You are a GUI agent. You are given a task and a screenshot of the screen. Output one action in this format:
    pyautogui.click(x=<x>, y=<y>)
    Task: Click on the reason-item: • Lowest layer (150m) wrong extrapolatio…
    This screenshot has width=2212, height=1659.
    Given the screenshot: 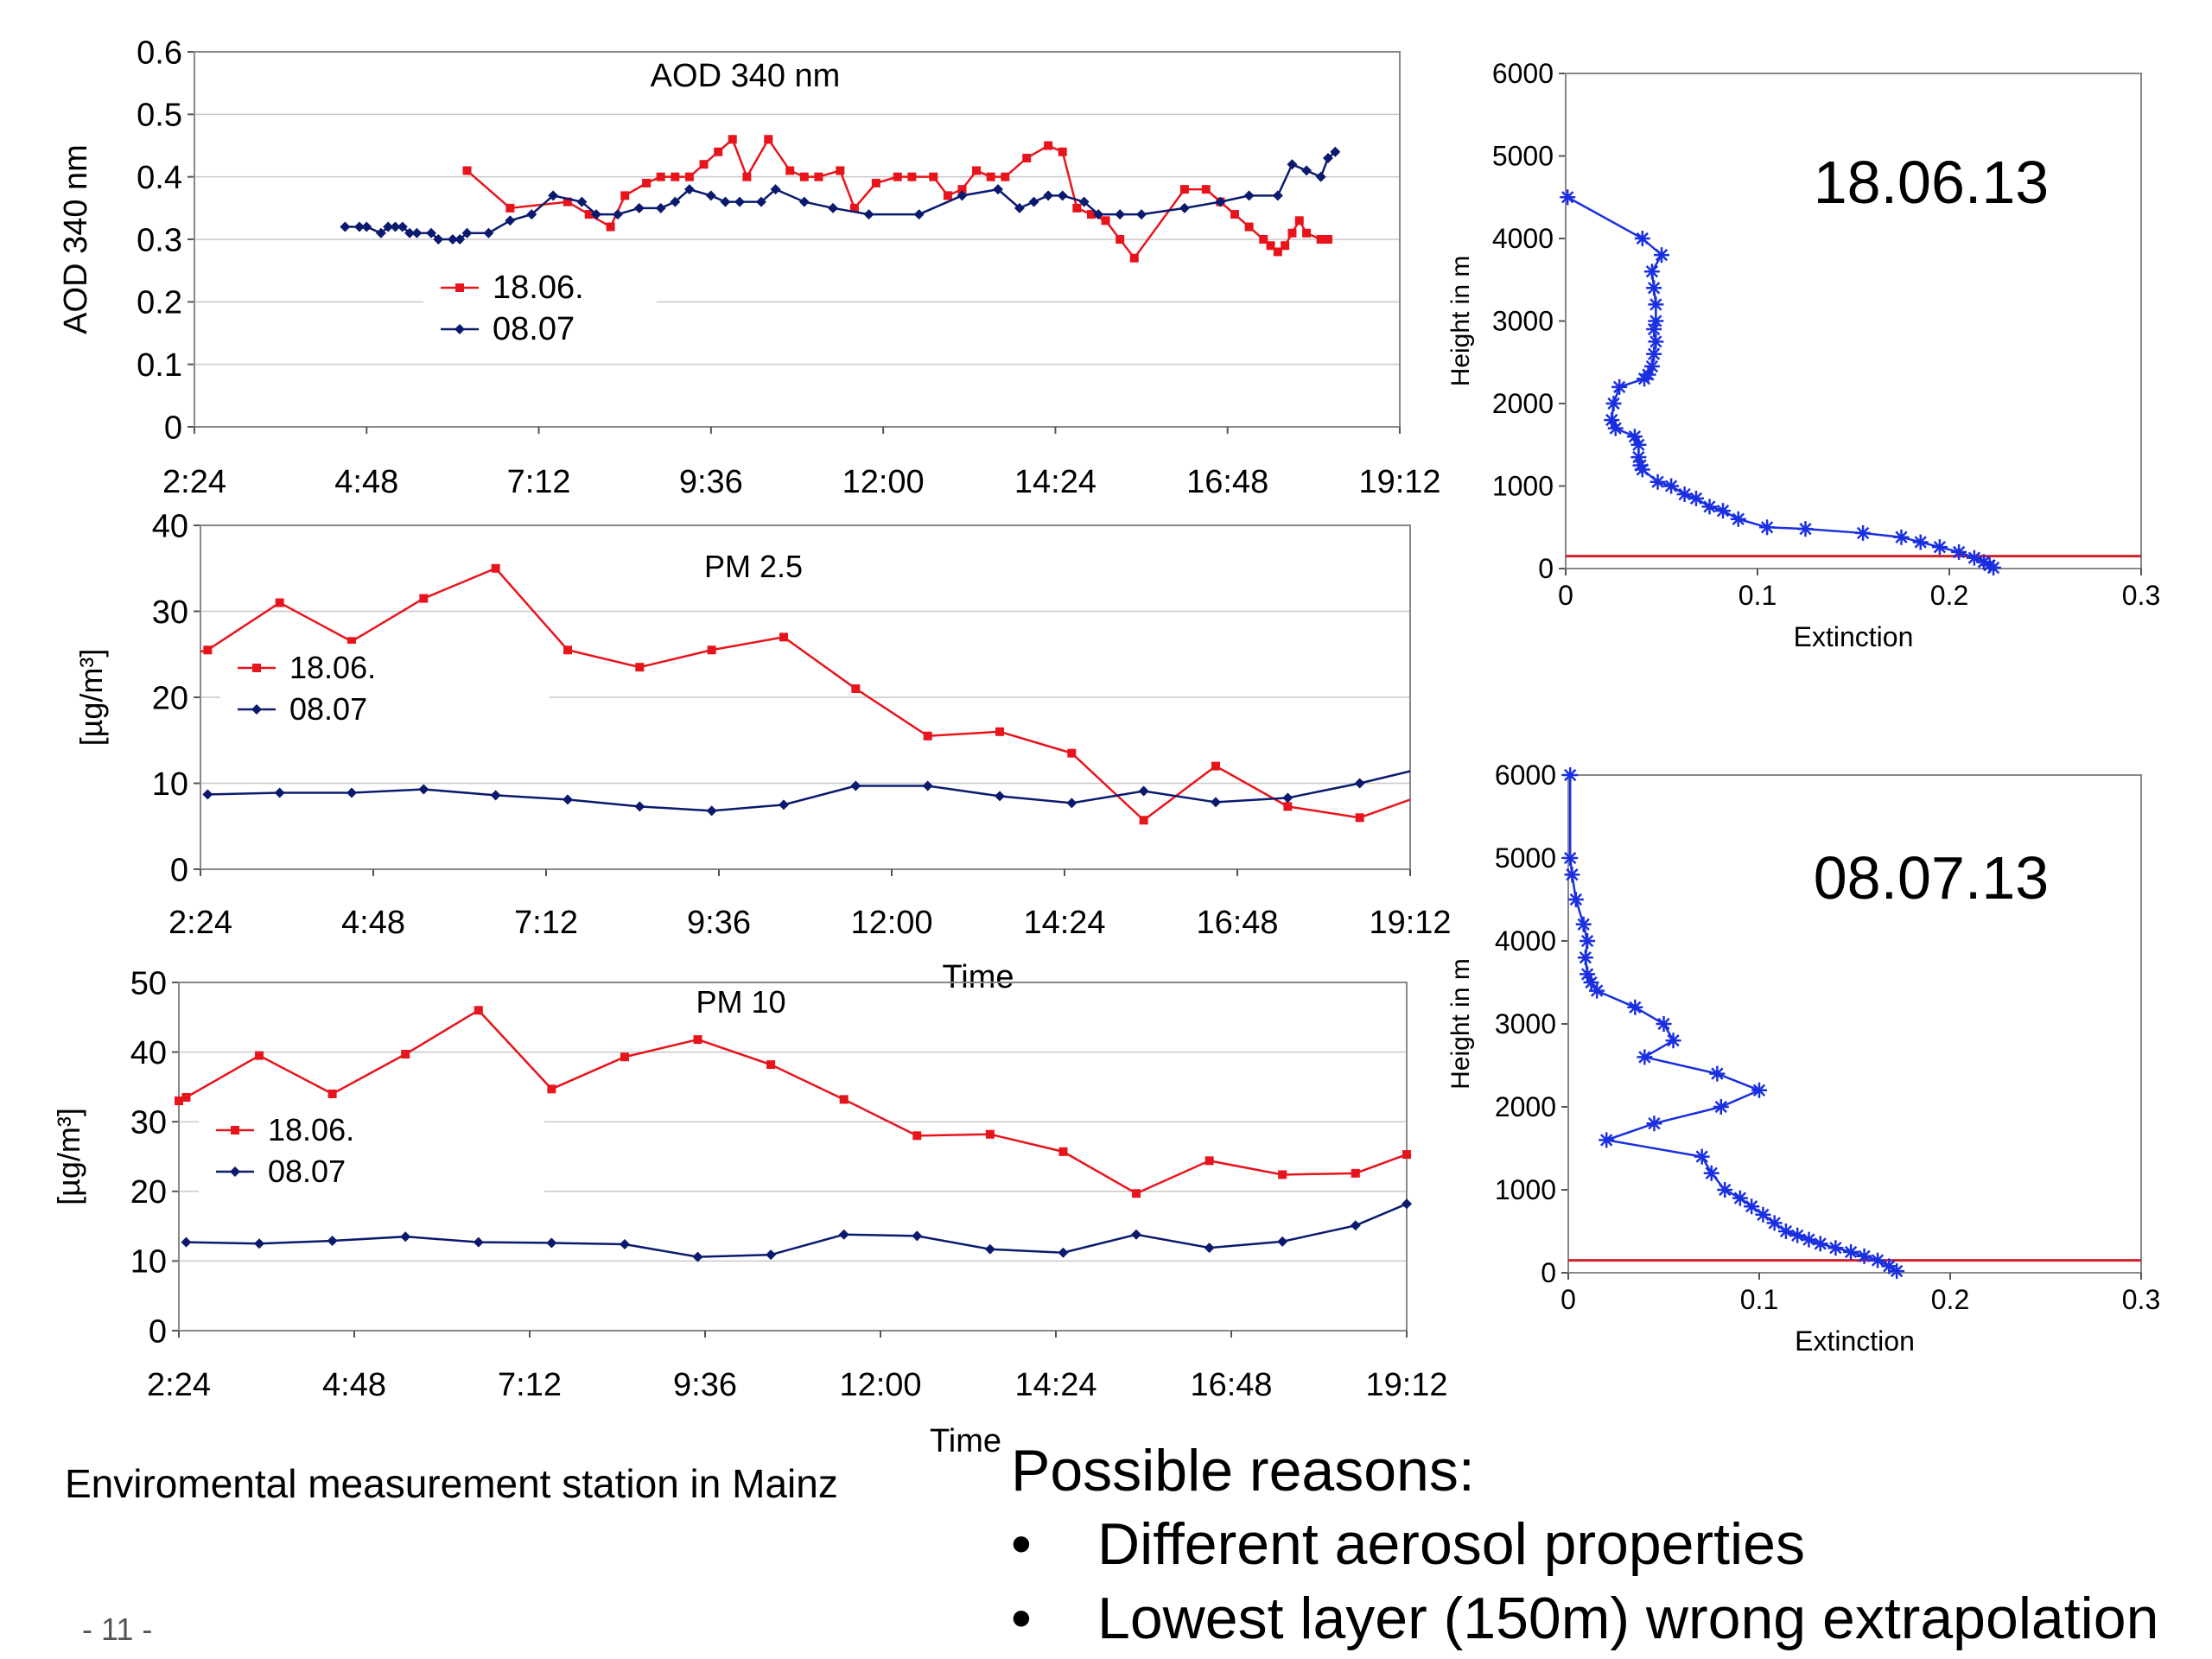 What is the action you would take?
    pyautogui.click(x=1584, y=1618)
    